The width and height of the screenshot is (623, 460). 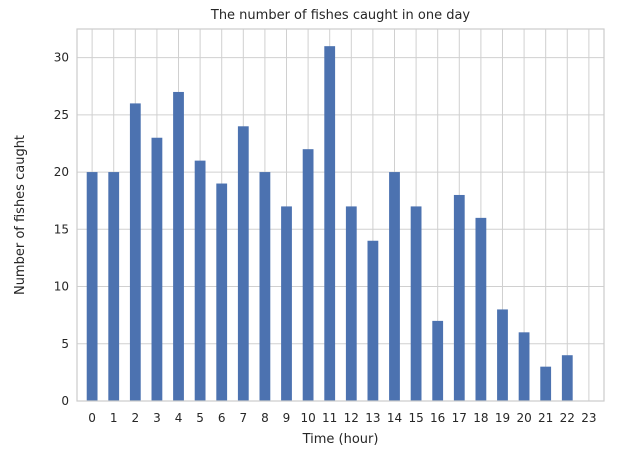 I want to click on x-tick-label: 2, so click(x=135, y=418).